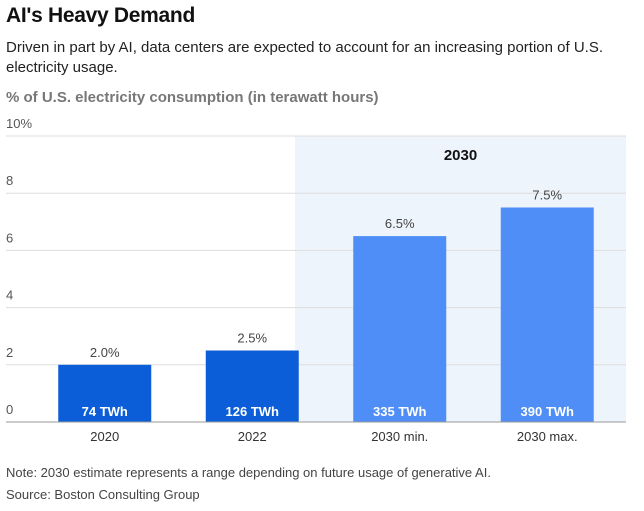 The width and height of the screenshot is (644, 511). Describe the element at coordinates (400, 411) in the screenshot. I see `bar-inner-label: 335 TWh` at that location.